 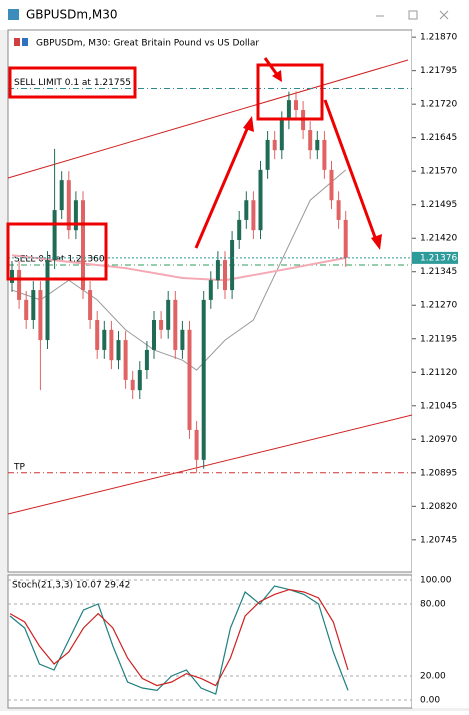 I want to click on current-price-label: 1.21376, so click(x=438, y=258).